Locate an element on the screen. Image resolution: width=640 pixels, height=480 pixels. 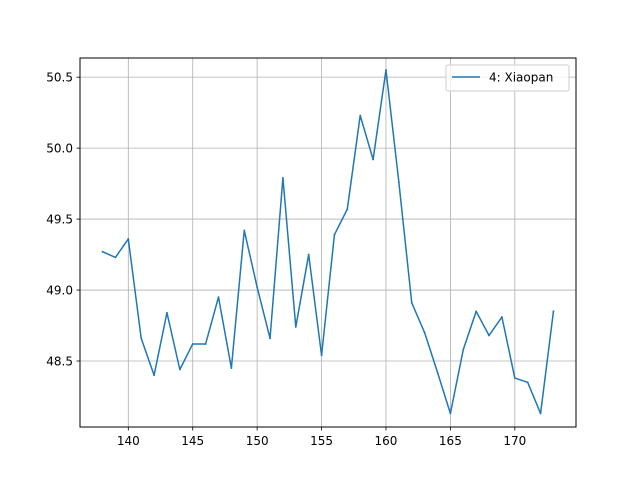
y-tick-label: 48.5 is located at coordinates (59, 362).